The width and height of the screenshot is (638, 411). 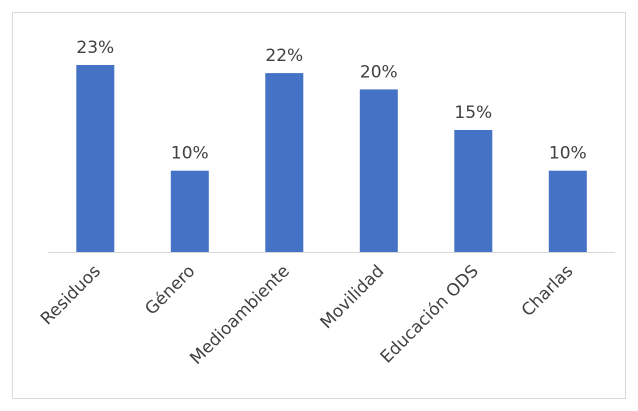 What do you see at coordinates (170, 290) in the screenshot?
I see `tick-label-2: Género` at bounding box center [170, 290].